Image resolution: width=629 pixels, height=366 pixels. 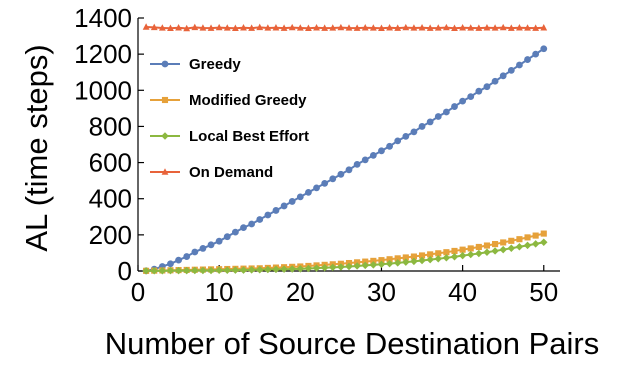 What do you see at coordinates (300, 292) in the screenshot?
I see `x-tick-label: 20` at bounding box center [300, 292].